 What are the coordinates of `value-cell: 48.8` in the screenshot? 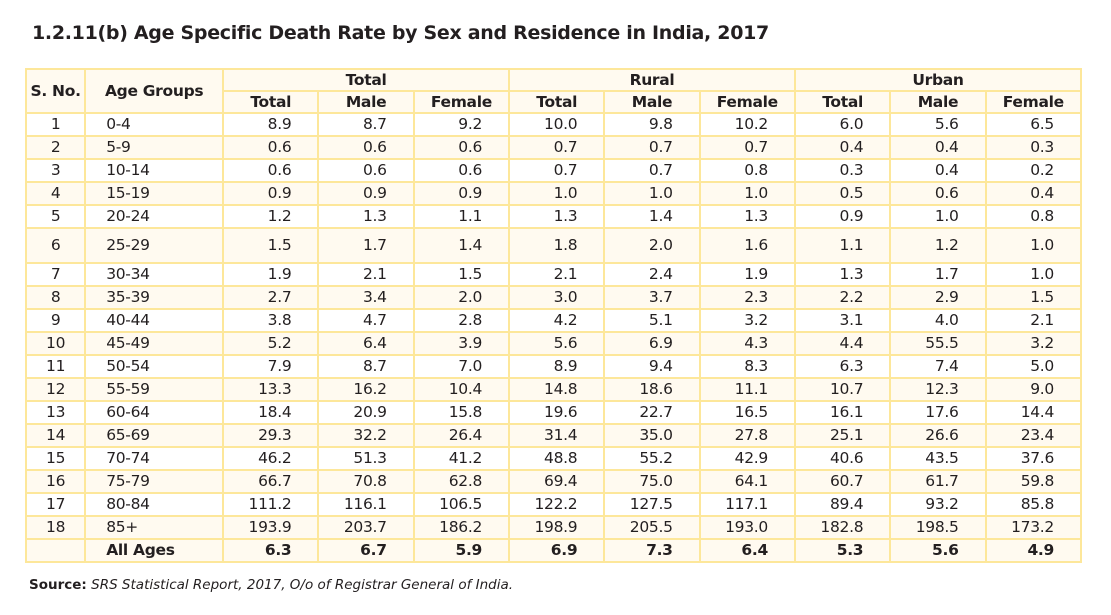 It's located at (557, 458).